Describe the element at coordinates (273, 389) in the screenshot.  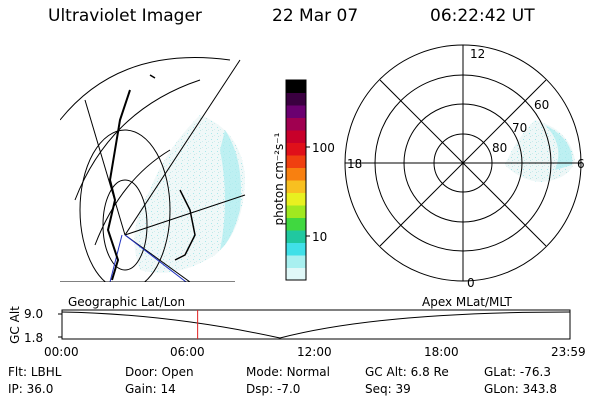
I see `status-dsp: Dsp: -7.0` at that location.